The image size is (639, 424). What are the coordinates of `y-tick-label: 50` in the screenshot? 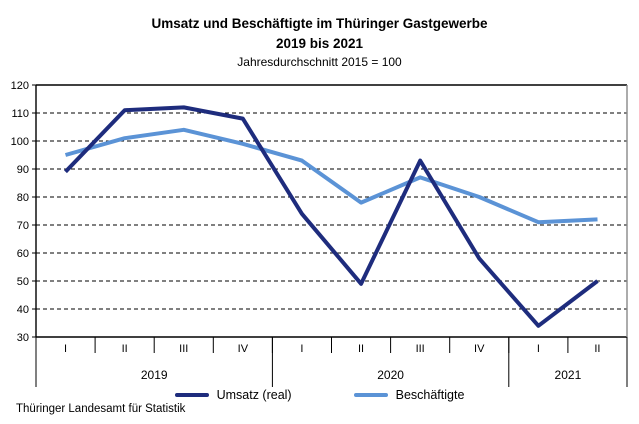 It's located at (23, 282).